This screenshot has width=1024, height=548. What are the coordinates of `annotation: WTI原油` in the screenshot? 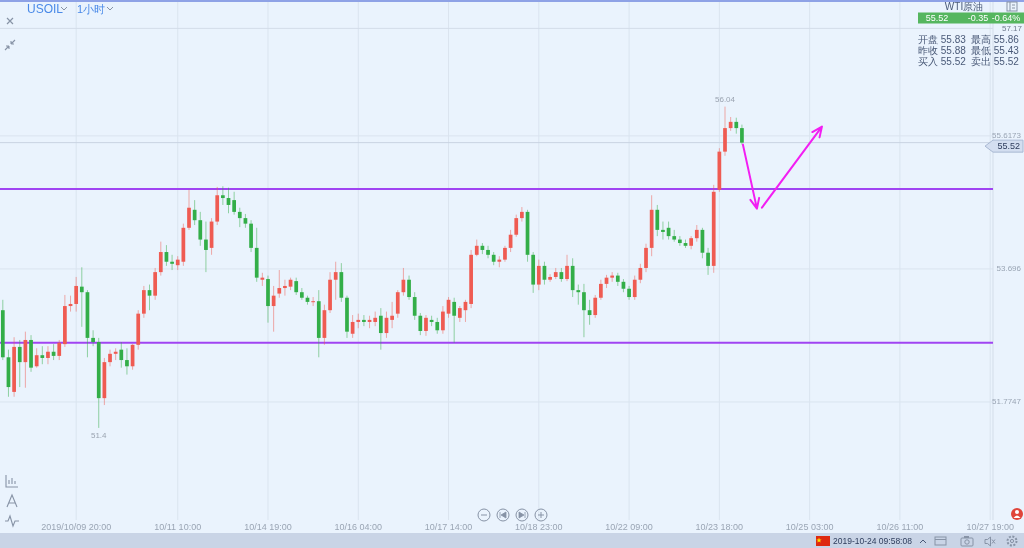 It's located at (964, 6).